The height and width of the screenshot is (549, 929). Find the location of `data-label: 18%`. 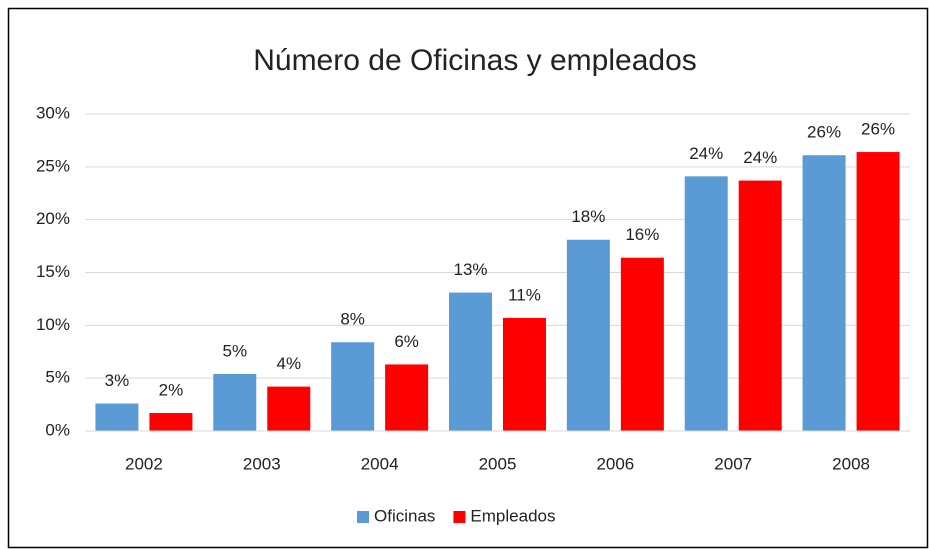

data-label: 18% is located at coordinates (588, 216).